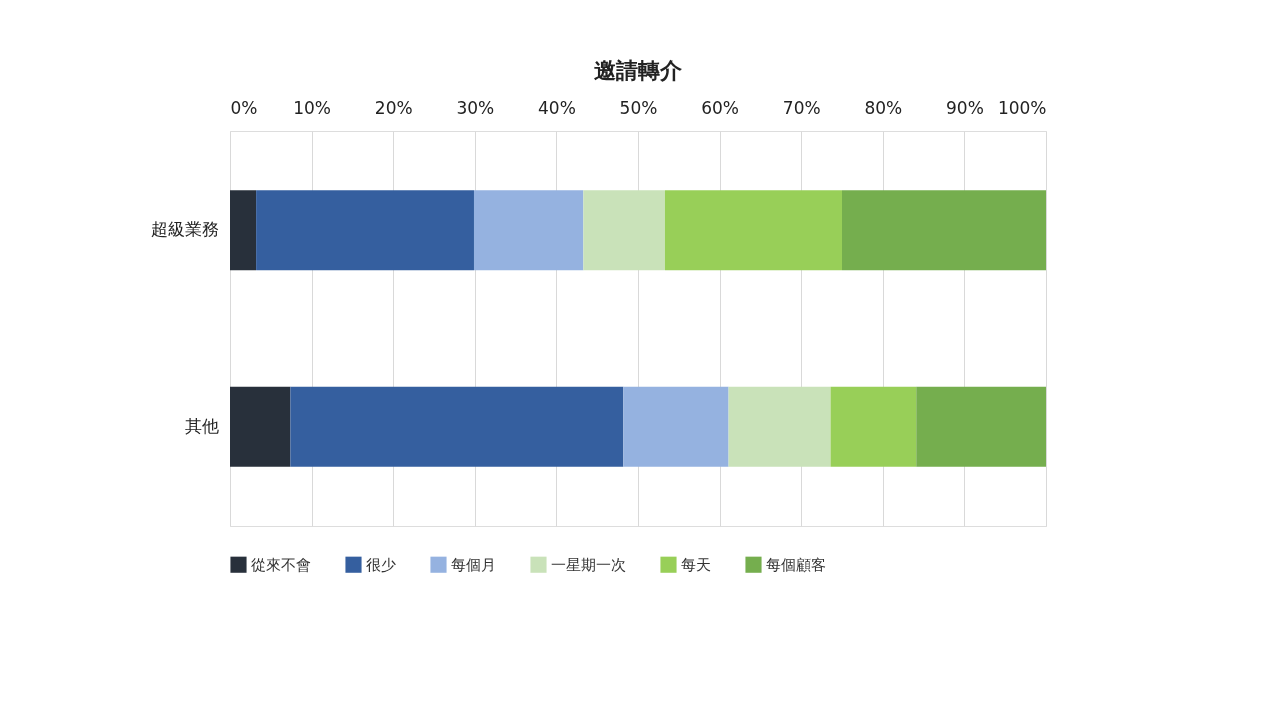  Describe the element at coordinates (312, 107) in the screenshot. I see `x-tick-label: 10%` at that location.